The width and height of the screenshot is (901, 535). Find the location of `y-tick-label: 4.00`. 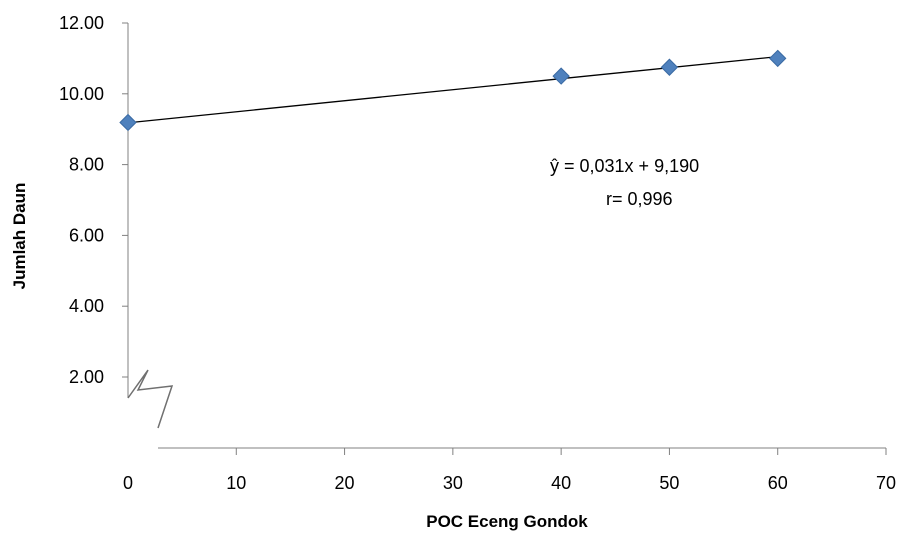

y-tick-label: 4.00 is located at coordinates (86, 306).